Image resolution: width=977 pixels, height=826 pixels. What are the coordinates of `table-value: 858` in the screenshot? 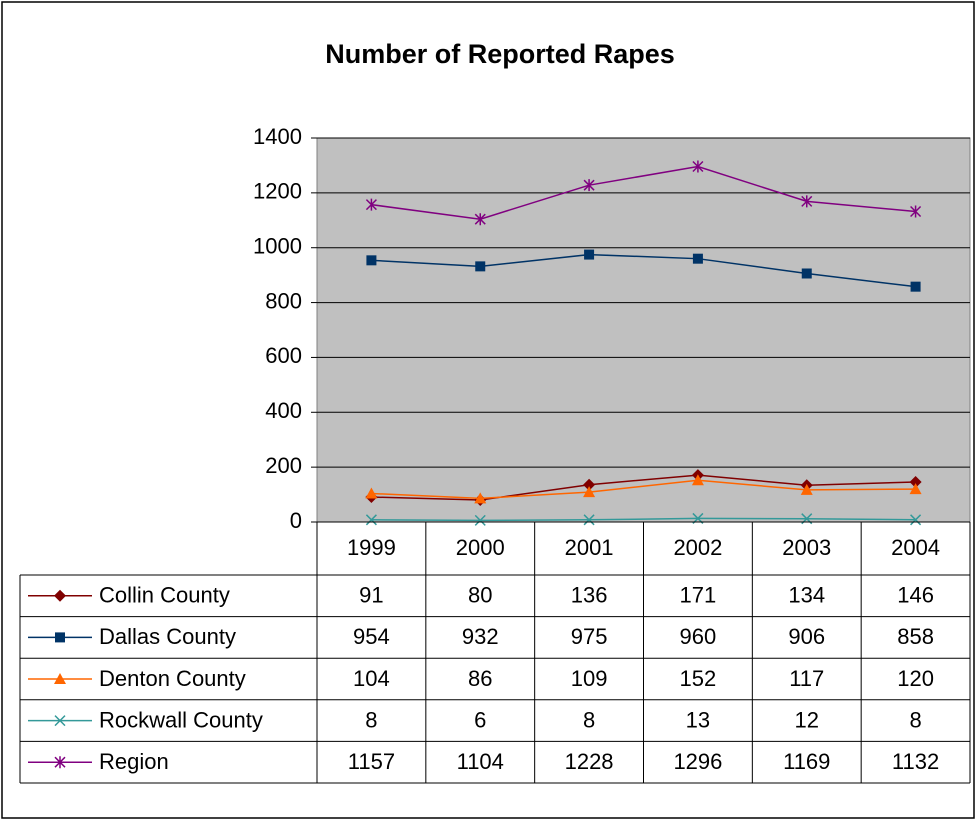 It's located at (915, 636).